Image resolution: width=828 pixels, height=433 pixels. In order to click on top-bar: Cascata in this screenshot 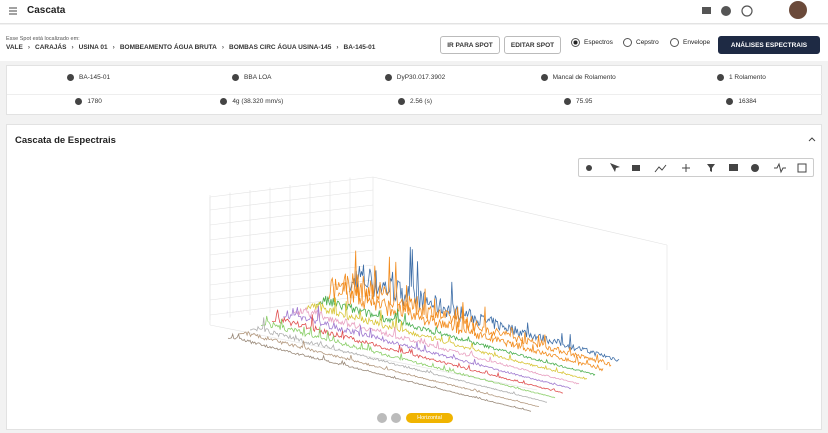, I will do `click(414, 12)`.